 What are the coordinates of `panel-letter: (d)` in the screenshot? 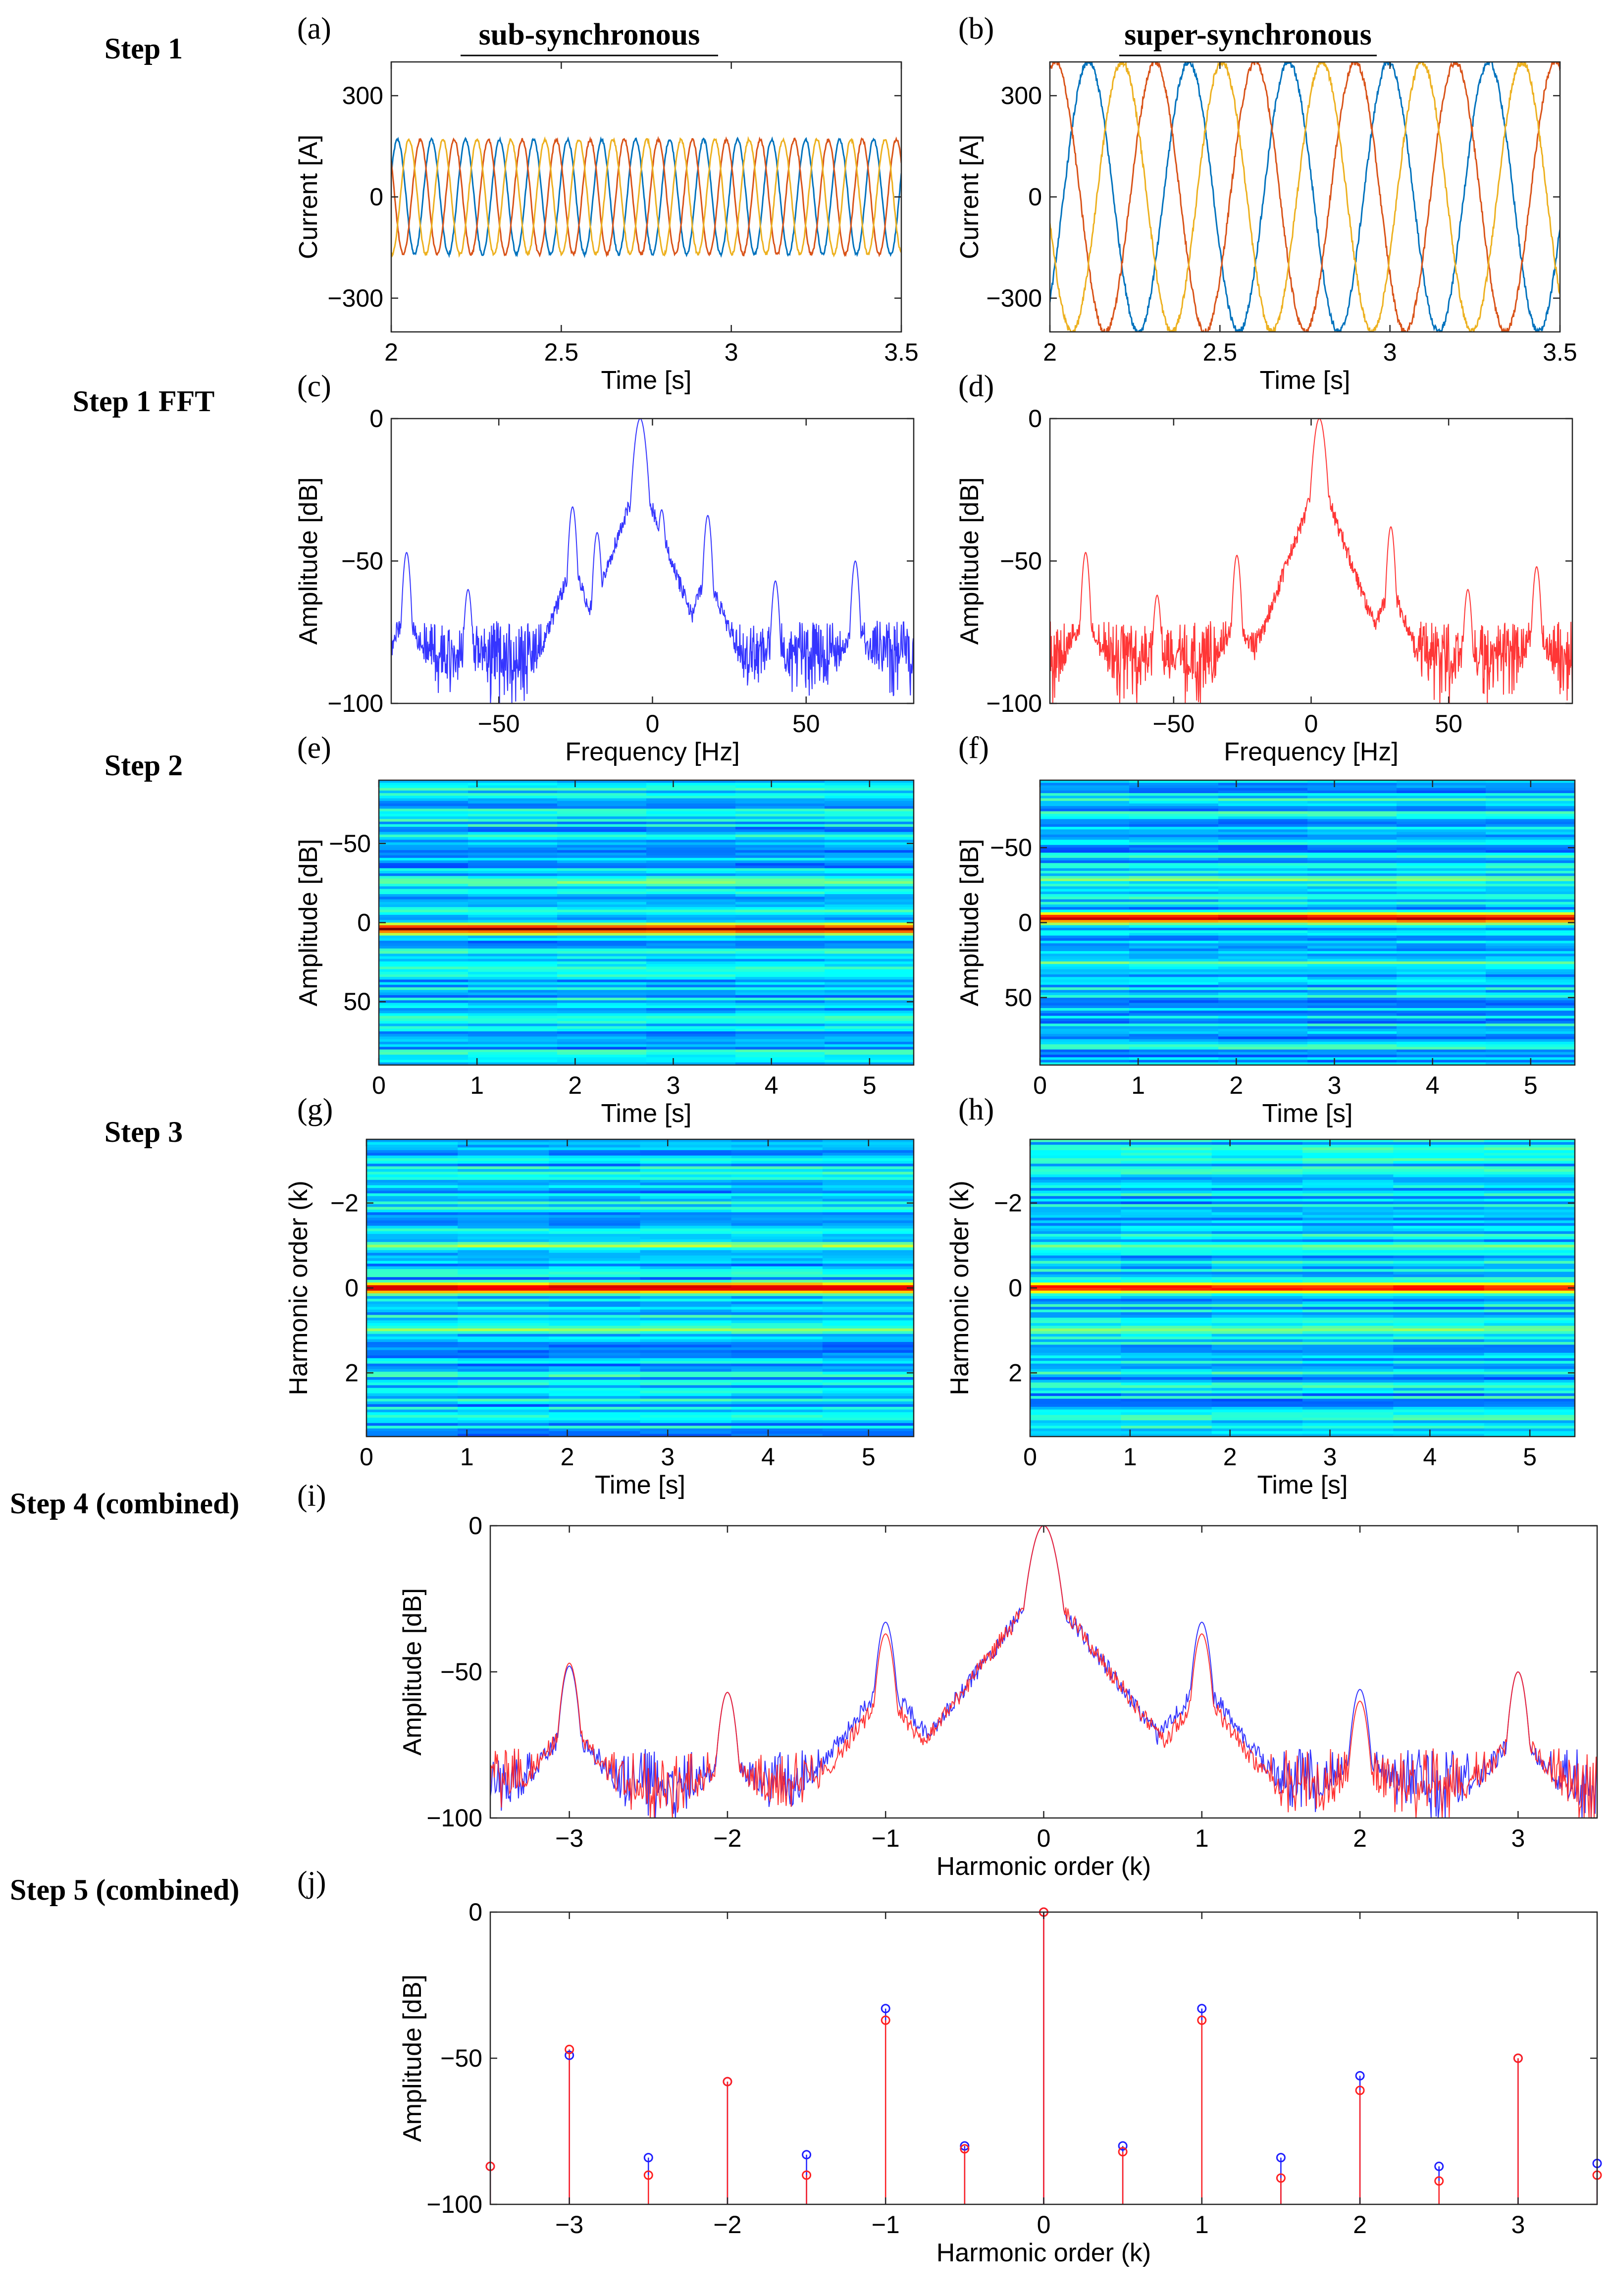 It's located at (976, 387).